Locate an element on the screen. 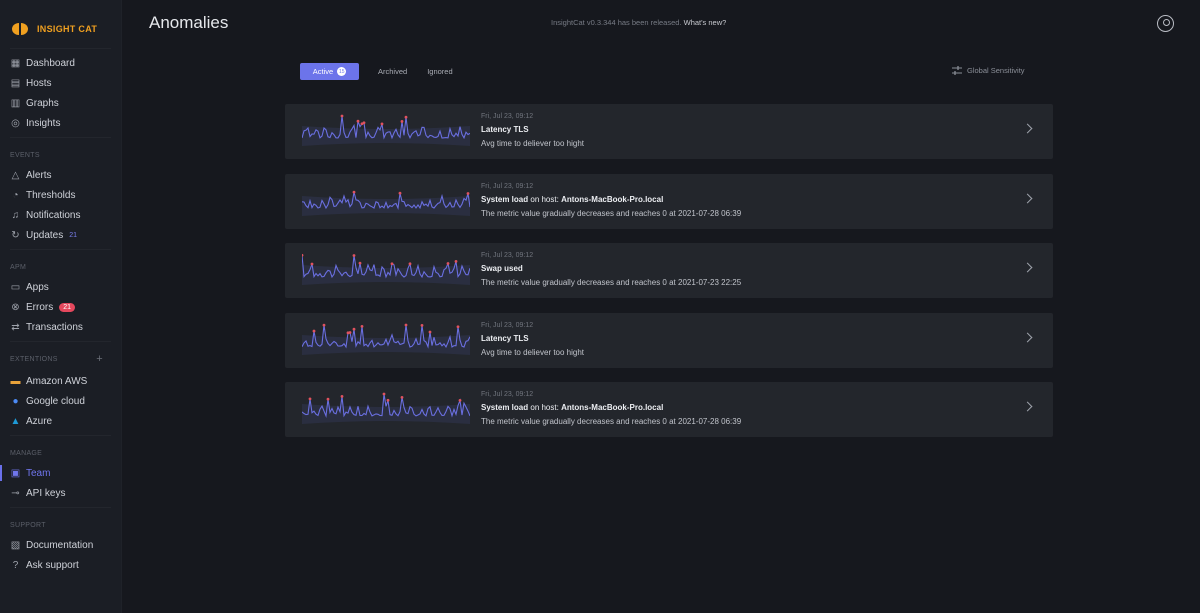 The height and width of the screenshot is (613, 1200). sidebar-item-updates: ↻ Updates 21 is located at coordinates (60, 235).